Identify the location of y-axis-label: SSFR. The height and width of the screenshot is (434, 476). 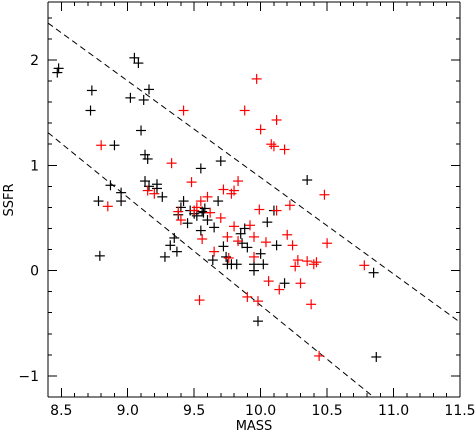
(9, 199).